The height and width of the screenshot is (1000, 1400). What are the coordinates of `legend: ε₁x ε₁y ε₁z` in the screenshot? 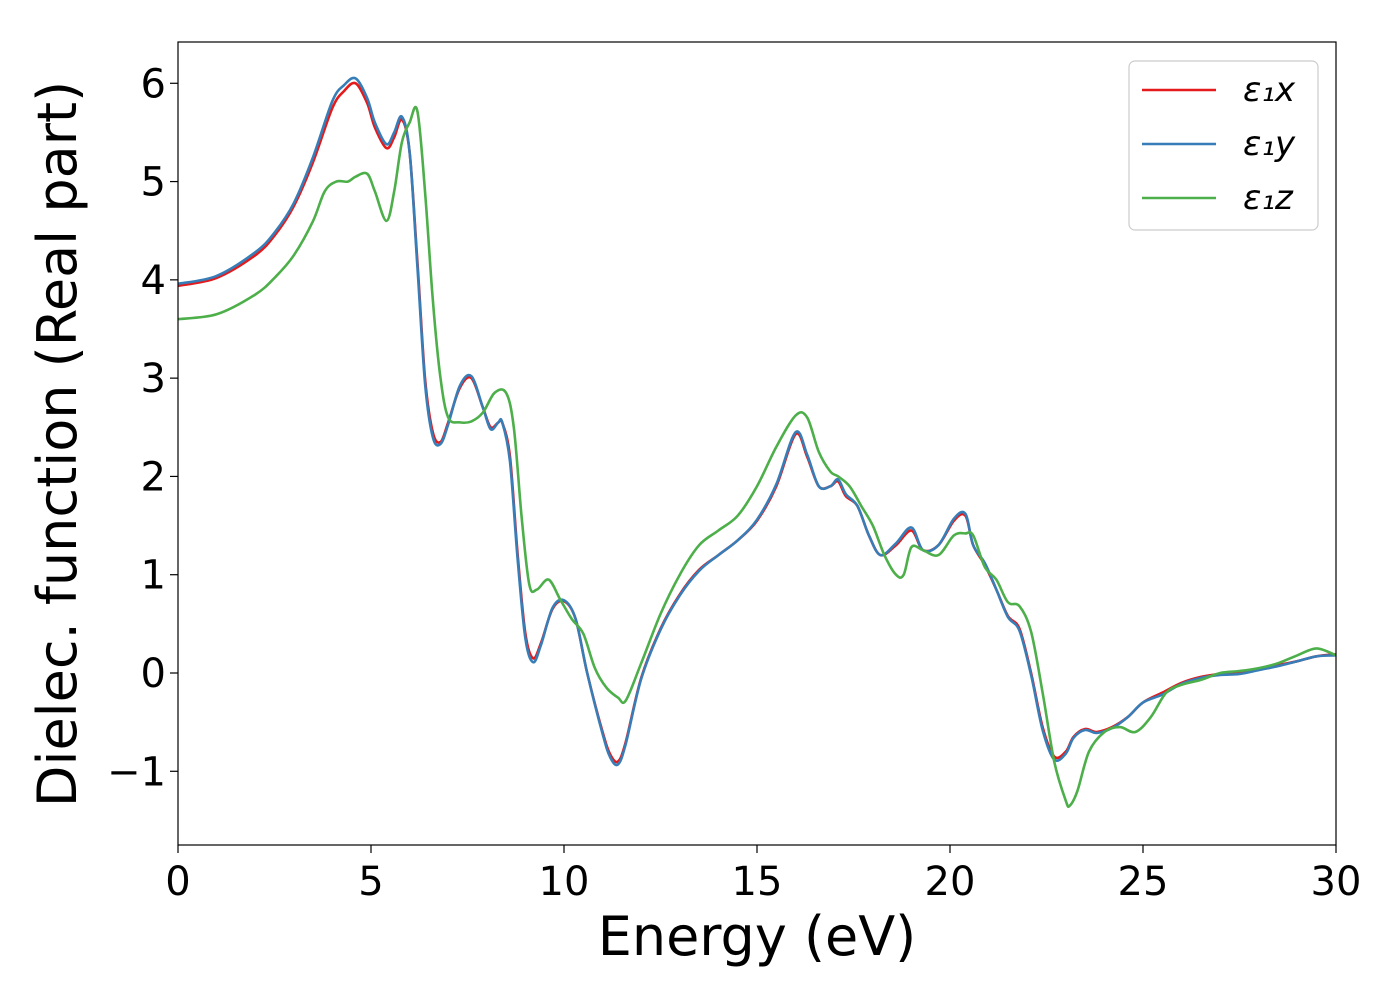 It's located at (1223, 145).